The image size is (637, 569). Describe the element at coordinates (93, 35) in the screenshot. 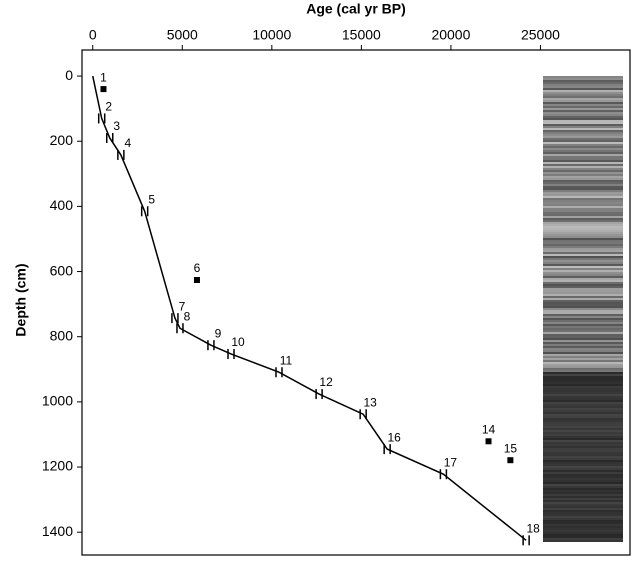

I see `x-tick-label: 0` at that location.